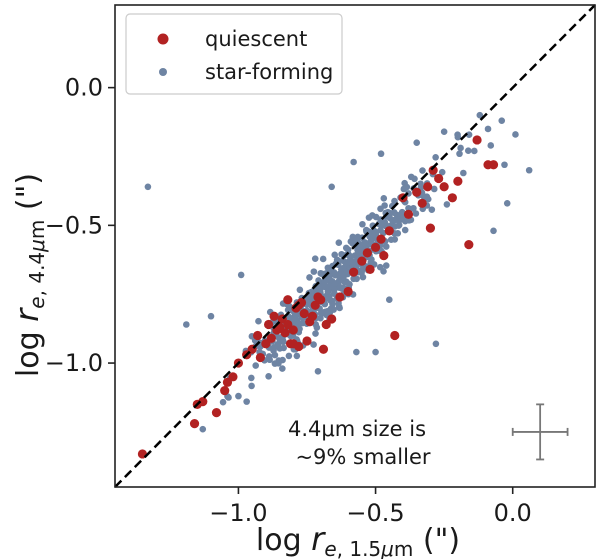  I want to click on annotation-line-1: 4.4μm size is, so click(357, 429).